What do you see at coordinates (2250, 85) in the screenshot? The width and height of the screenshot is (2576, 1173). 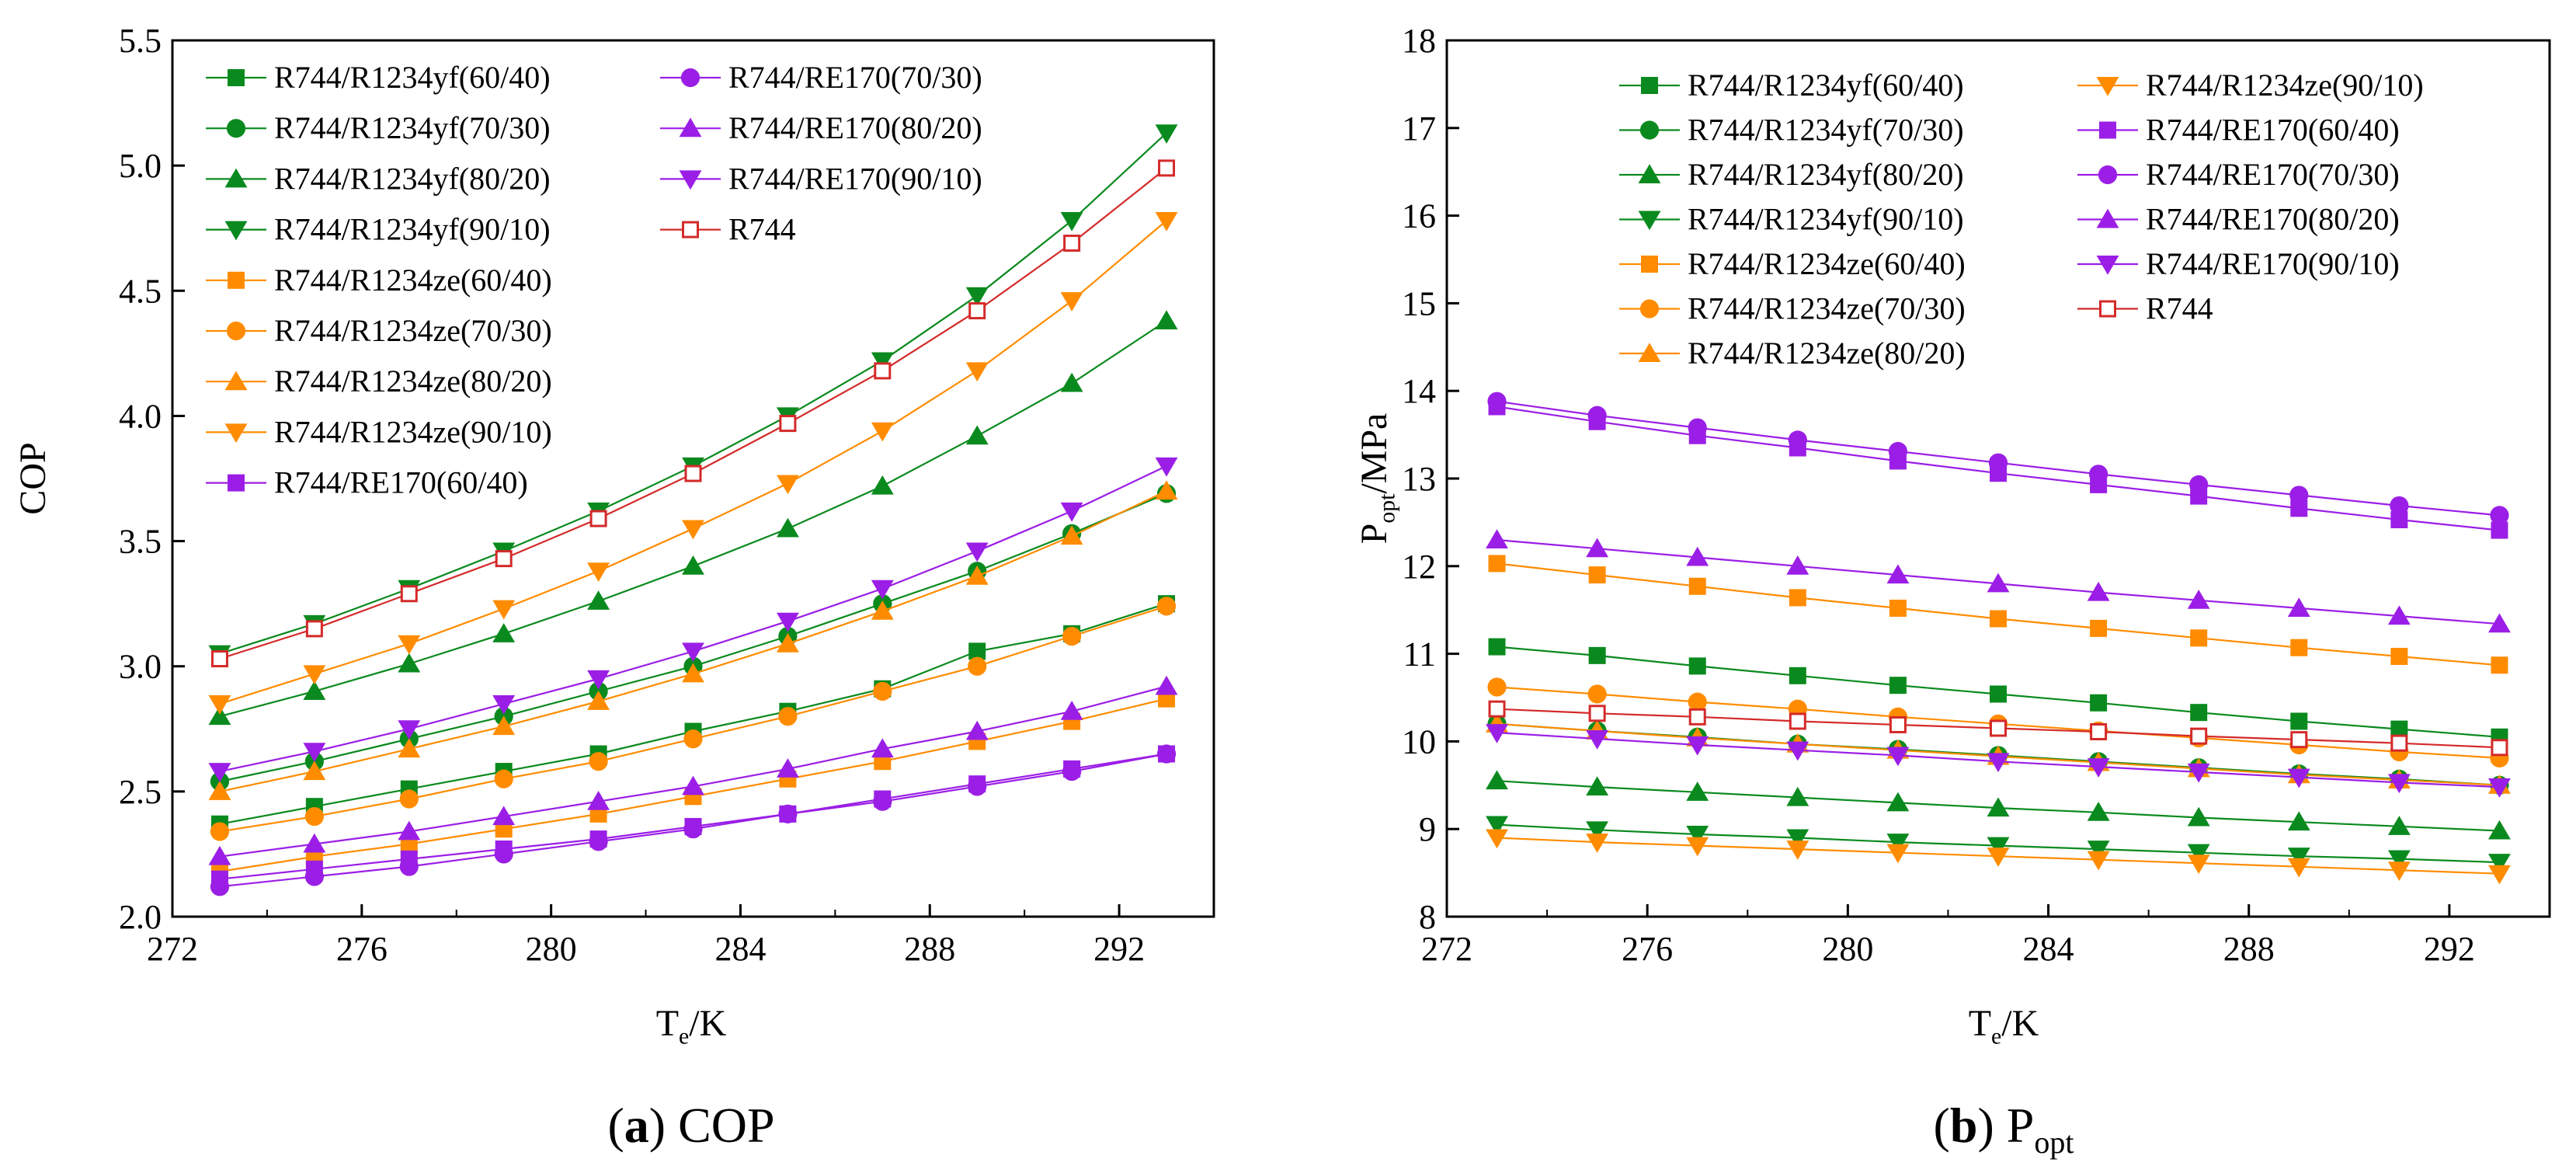 I see `panel-b-legend-entry: R744/R1234ze(90/10)` at bounding box center [2250, 85].